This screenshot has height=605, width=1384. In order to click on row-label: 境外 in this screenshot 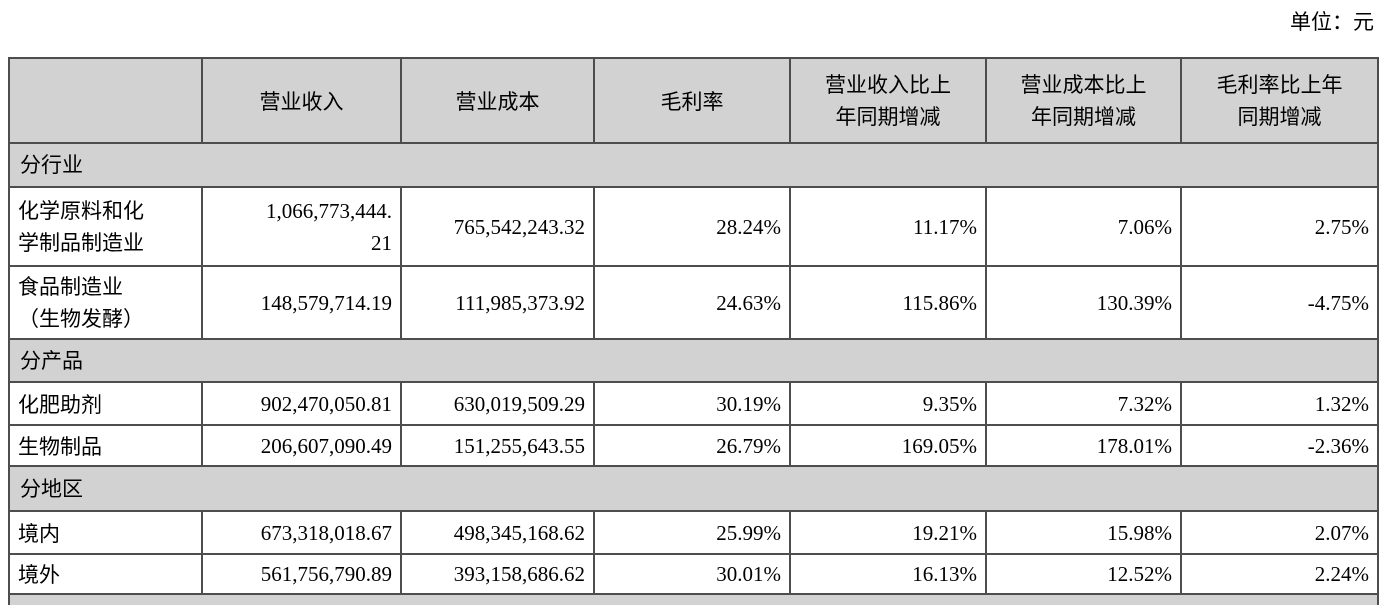, I will do `click(105, 574)`.